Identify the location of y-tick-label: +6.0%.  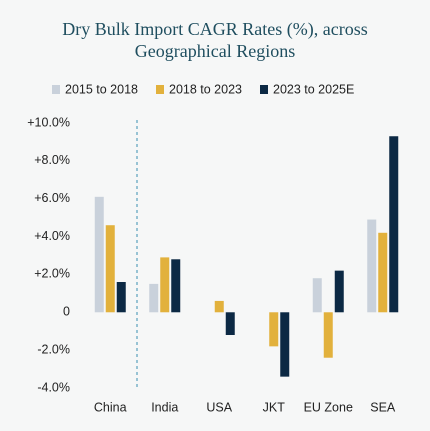
(52, 198).